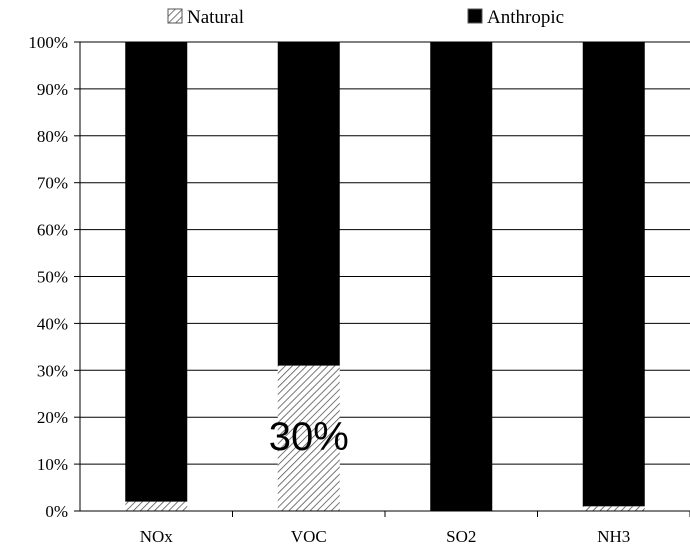  Describe the element at coordinates (52, 323) in the screenshot. I see `y-tick-label: 40%` at that location.